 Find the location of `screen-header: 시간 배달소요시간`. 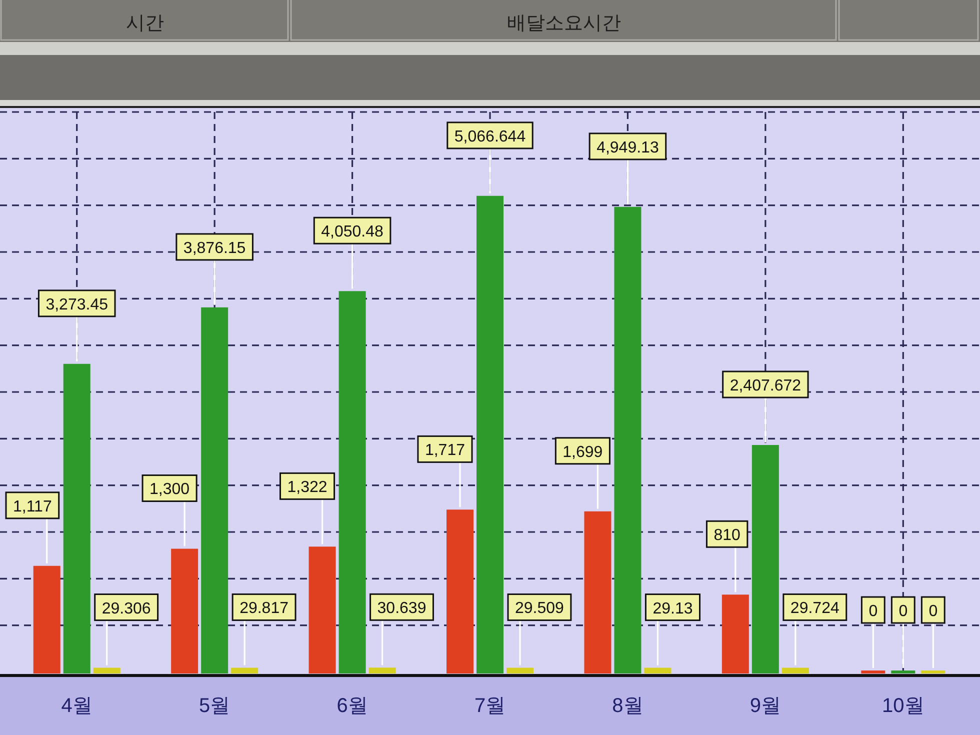

screen-header: 시간 배달소요시간 is located at coordinates (490, 54).